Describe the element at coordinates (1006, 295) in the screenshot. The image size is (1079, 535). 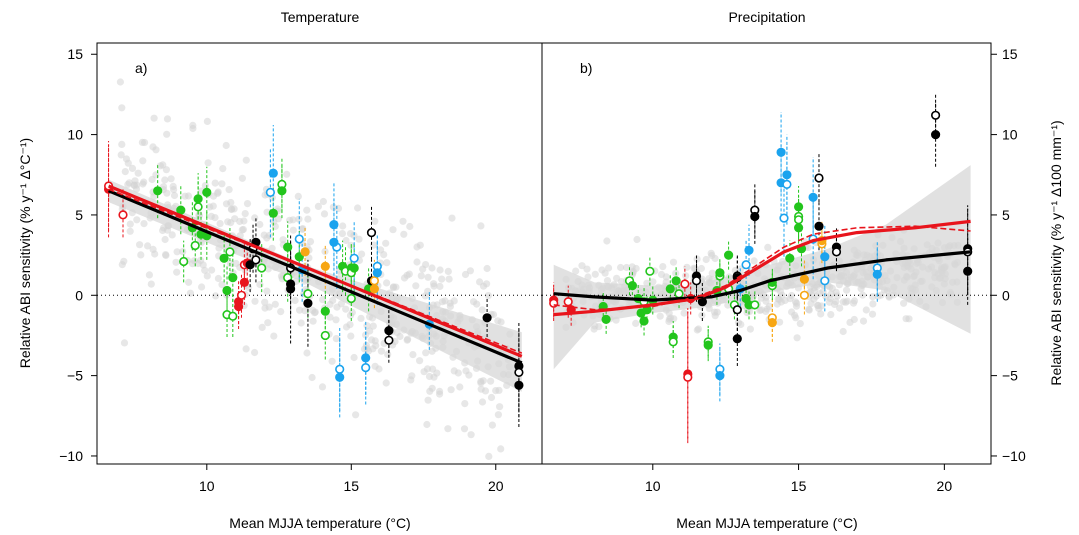
I see `y-tick-label: 0` at that location.